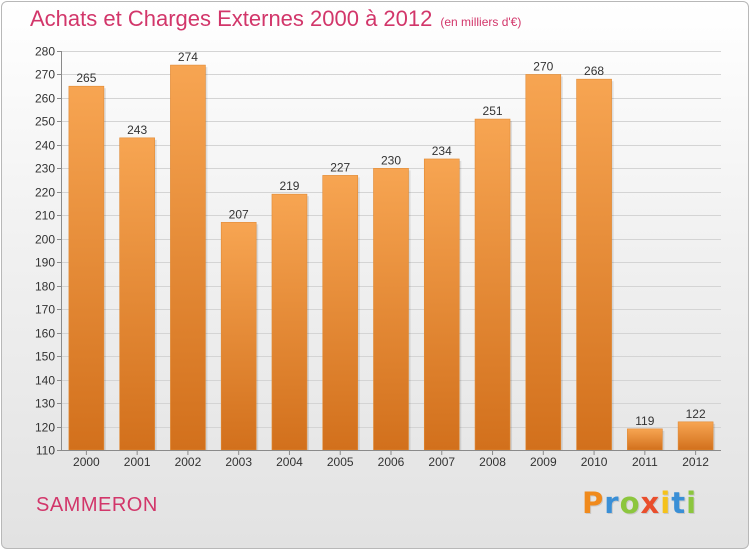  Describe the element at coordinates (86, 462) in the screenshot. I see `x-tick-label: 2000` at that location.